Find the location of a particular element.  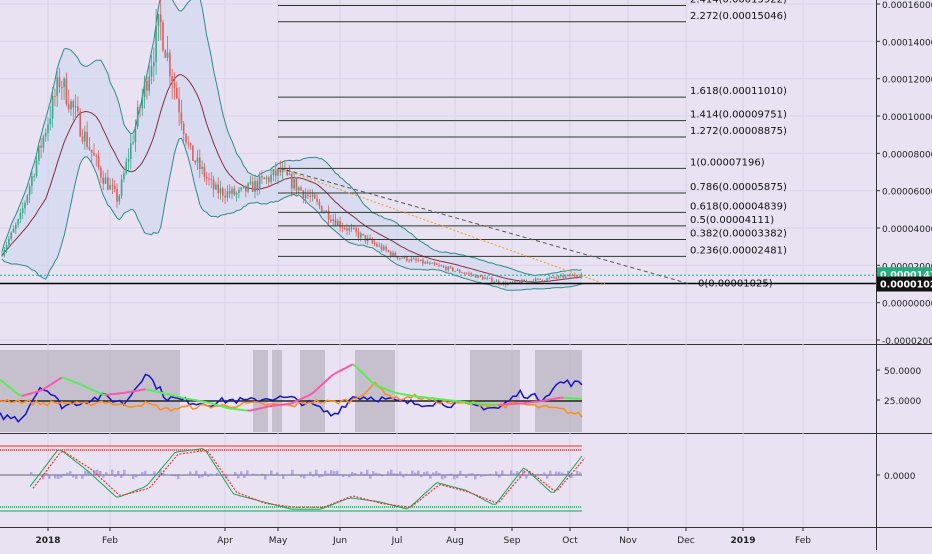

time-tick-label: Apr is located at coordinates (225, 541).